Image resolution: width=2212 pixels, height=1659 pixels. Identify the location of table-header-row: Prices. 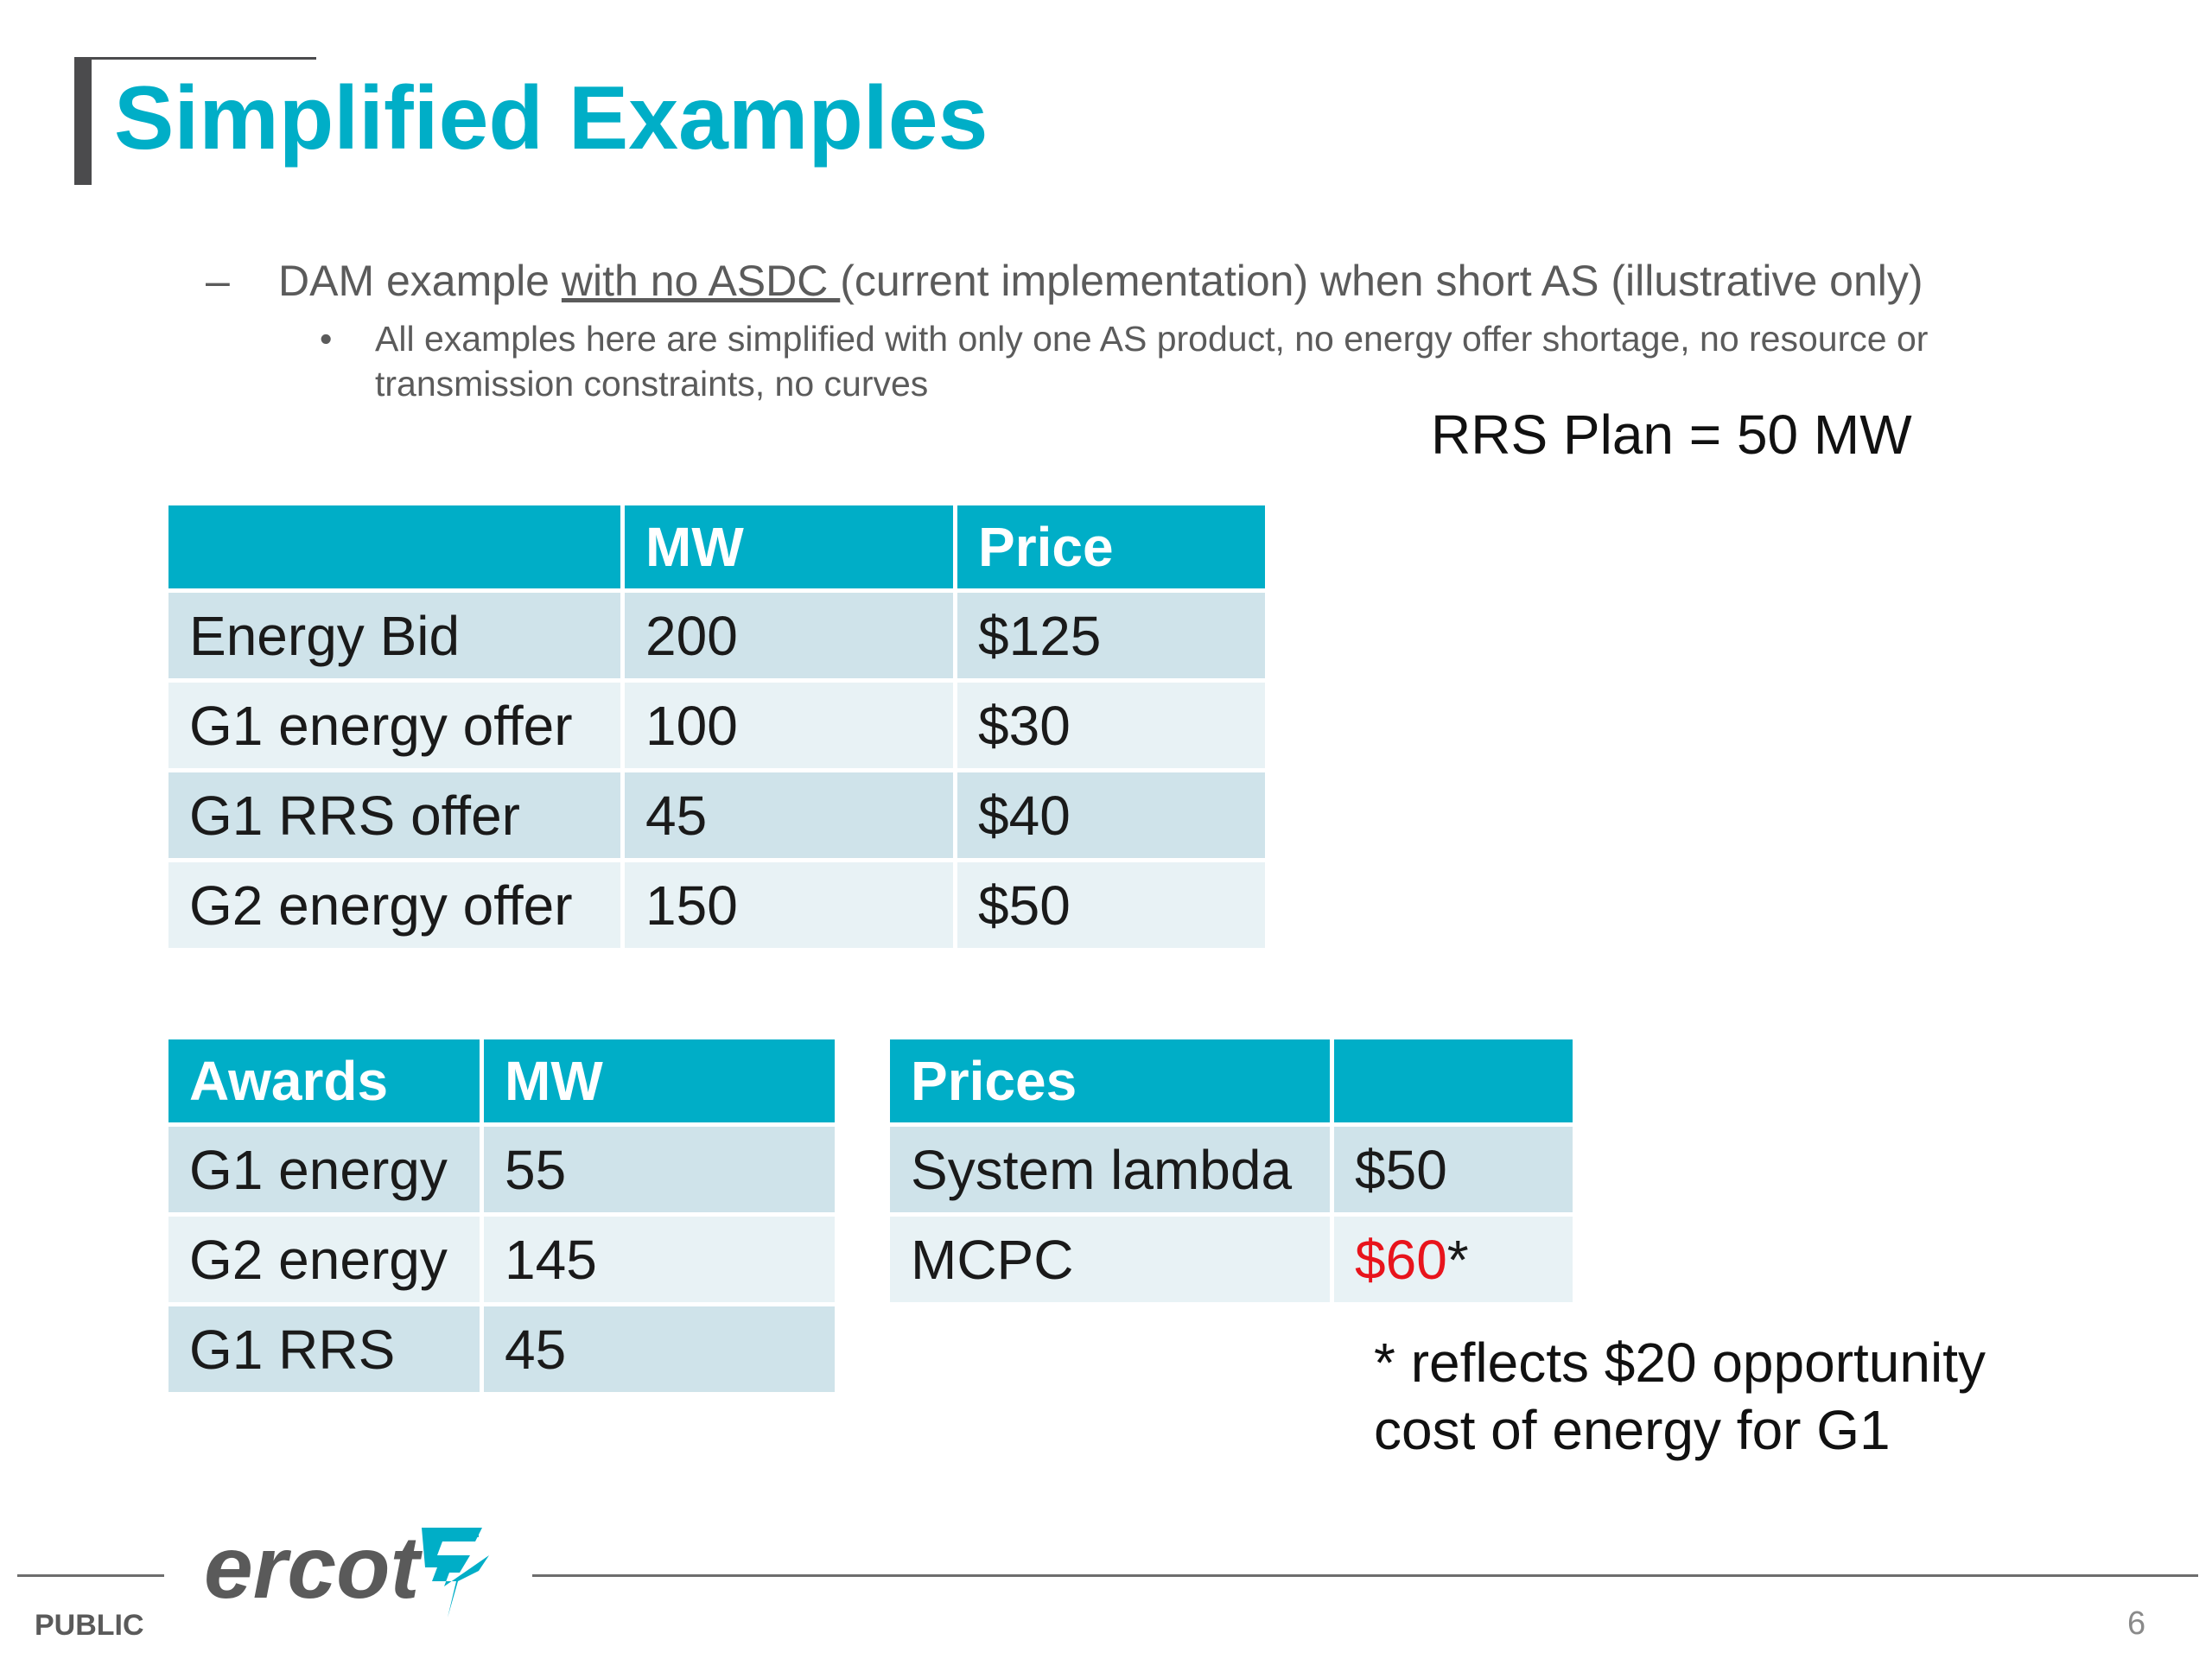
(1231, 1080).